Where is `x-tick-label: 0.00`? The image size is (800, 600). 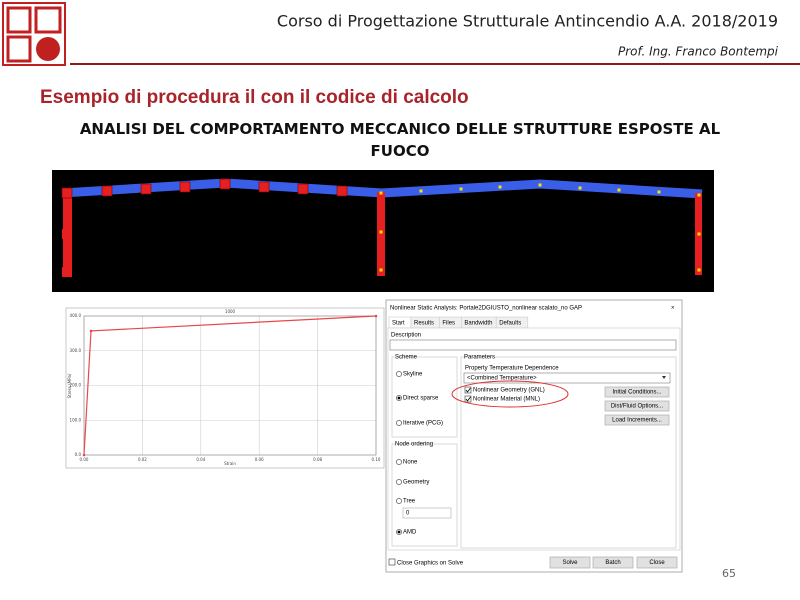 x-tick-label: 0.00 is located at coordinates (84, 459).